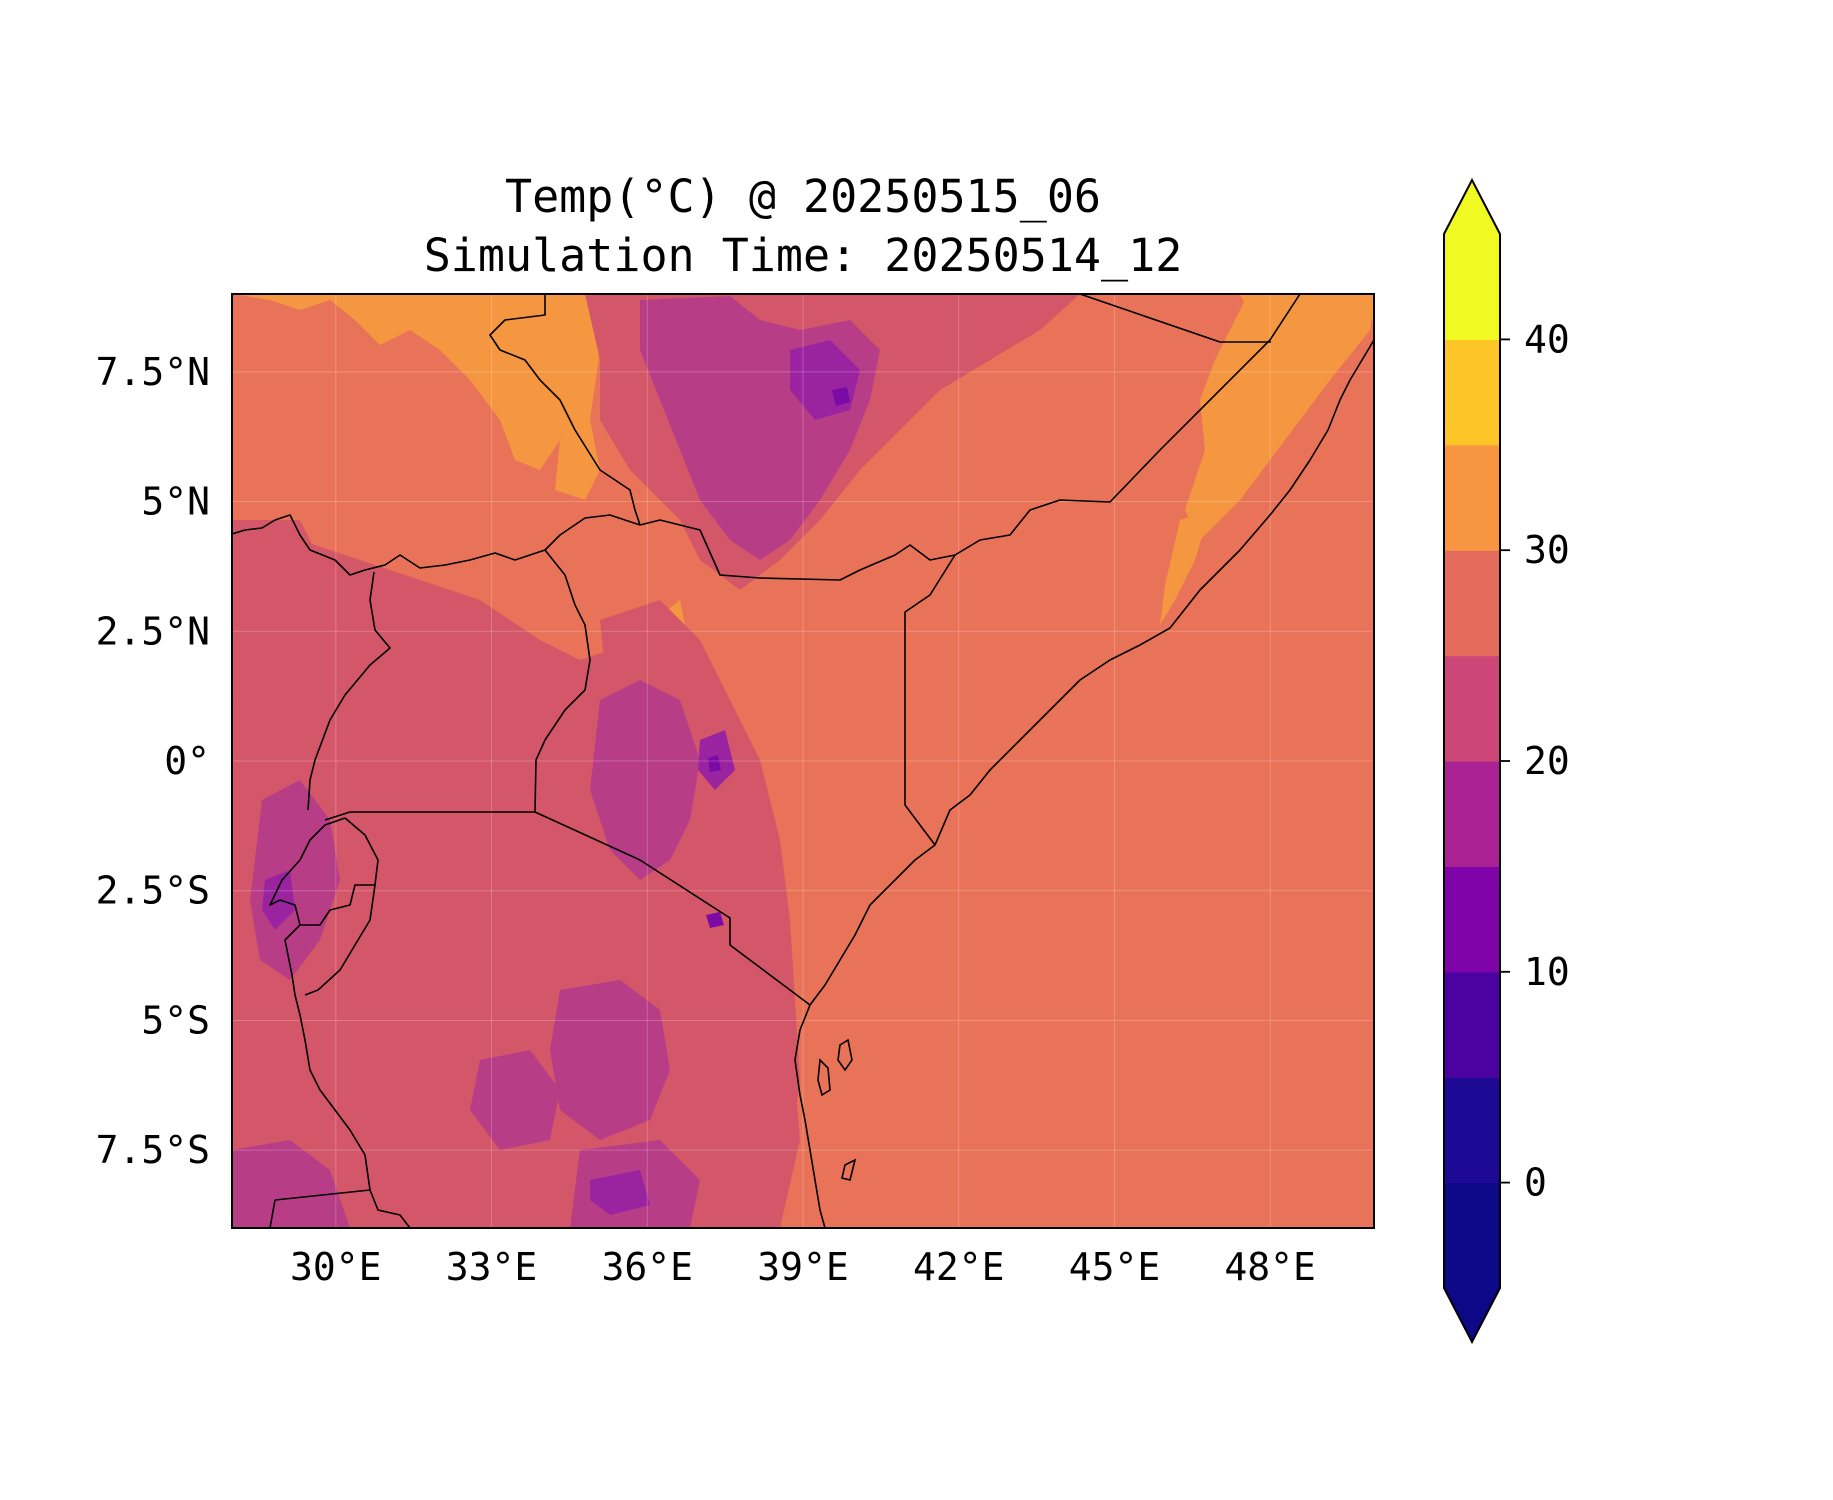 Image resolution: width=1833 pixels, height=1500 pixels. Describe the element at coordinates (672, 908) in the screenshot. I see `border-kenya-tanzania` at that location.